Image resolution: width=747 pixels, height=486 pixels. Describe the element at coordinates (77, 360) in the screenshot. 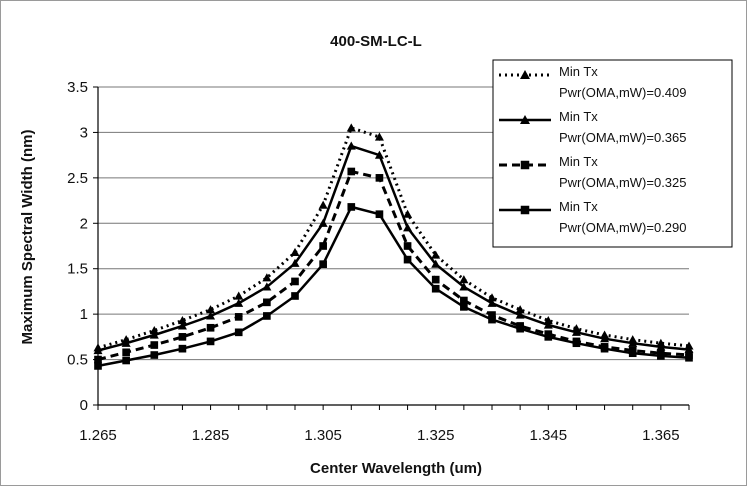

I see `y-tick-label: 0.5` at that location.